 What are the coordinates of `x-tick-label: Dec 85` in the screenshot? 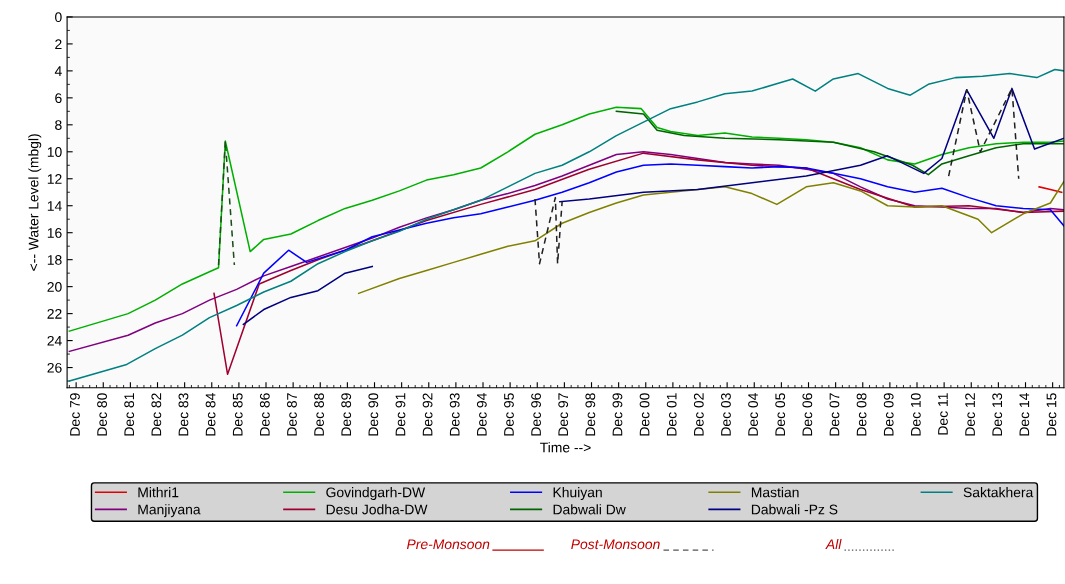 It's located at (237, 414).